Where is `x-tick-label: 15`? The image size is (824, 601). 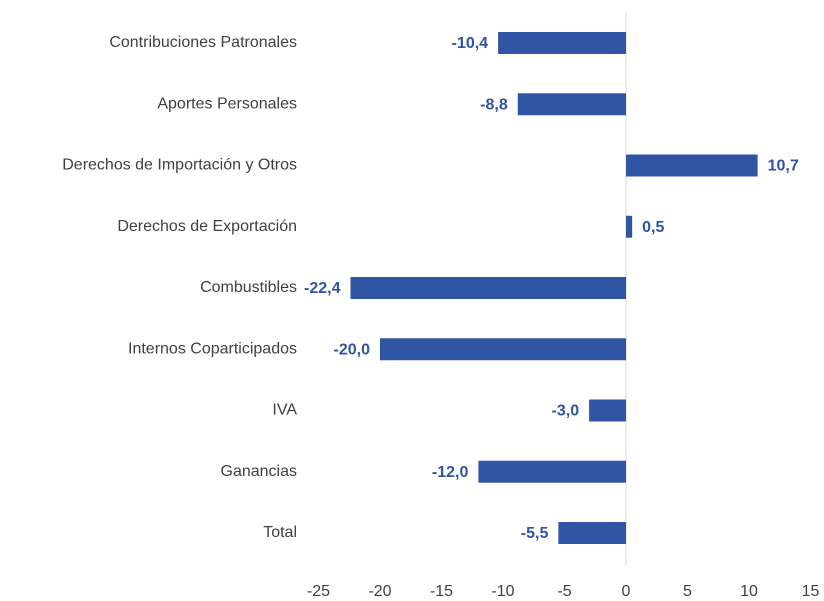 x-tick-label: 15 is located at coordinates (811, 591).